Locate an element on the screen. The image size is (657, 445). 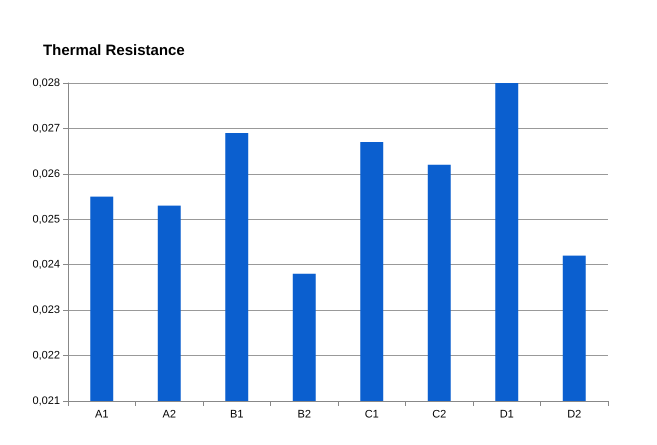
y-tick-label: 0,023 is located at coordinates (46, 310).